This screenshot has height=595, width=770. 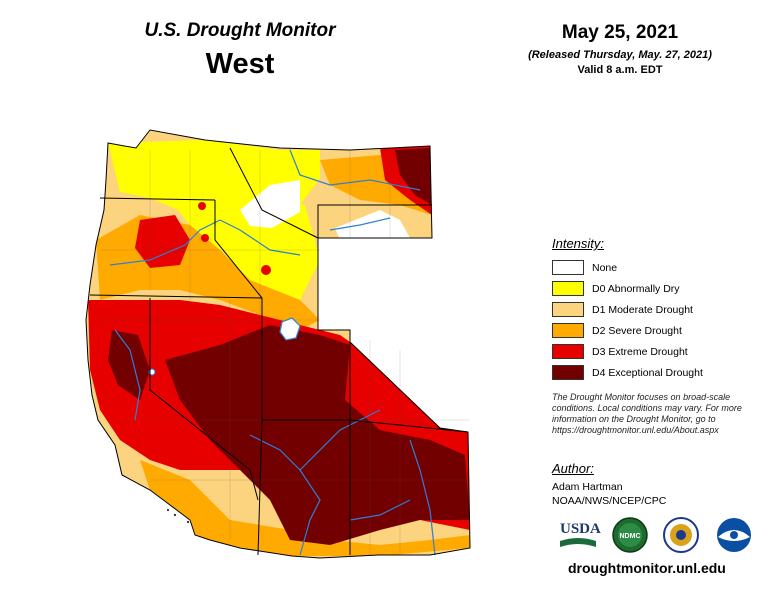 What do you see at coordinates (654, 484) in the screenshot?
I see `author-block: Author: Adam Hartman NOAA/NWS/NCEP/CPC` at bounding box center [654, 484].